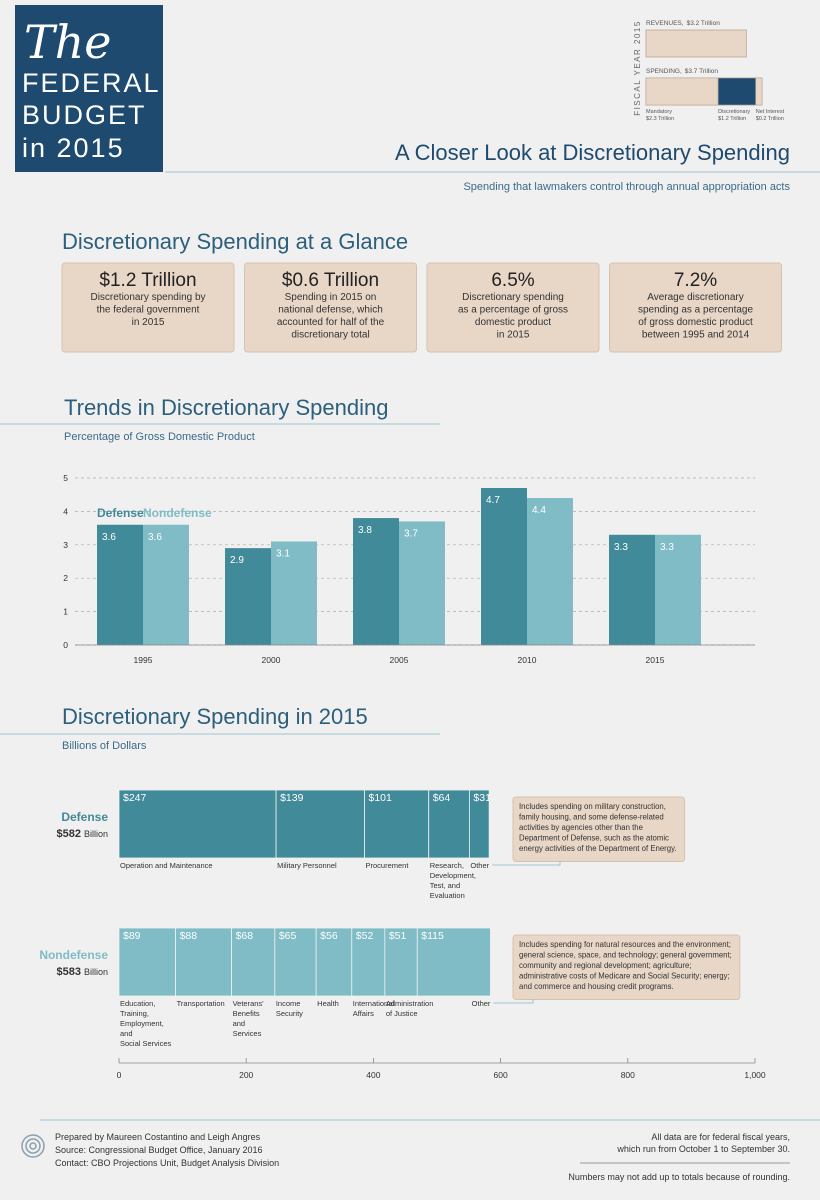  I want to click on segment-value-label: $115, so click(432, 936).